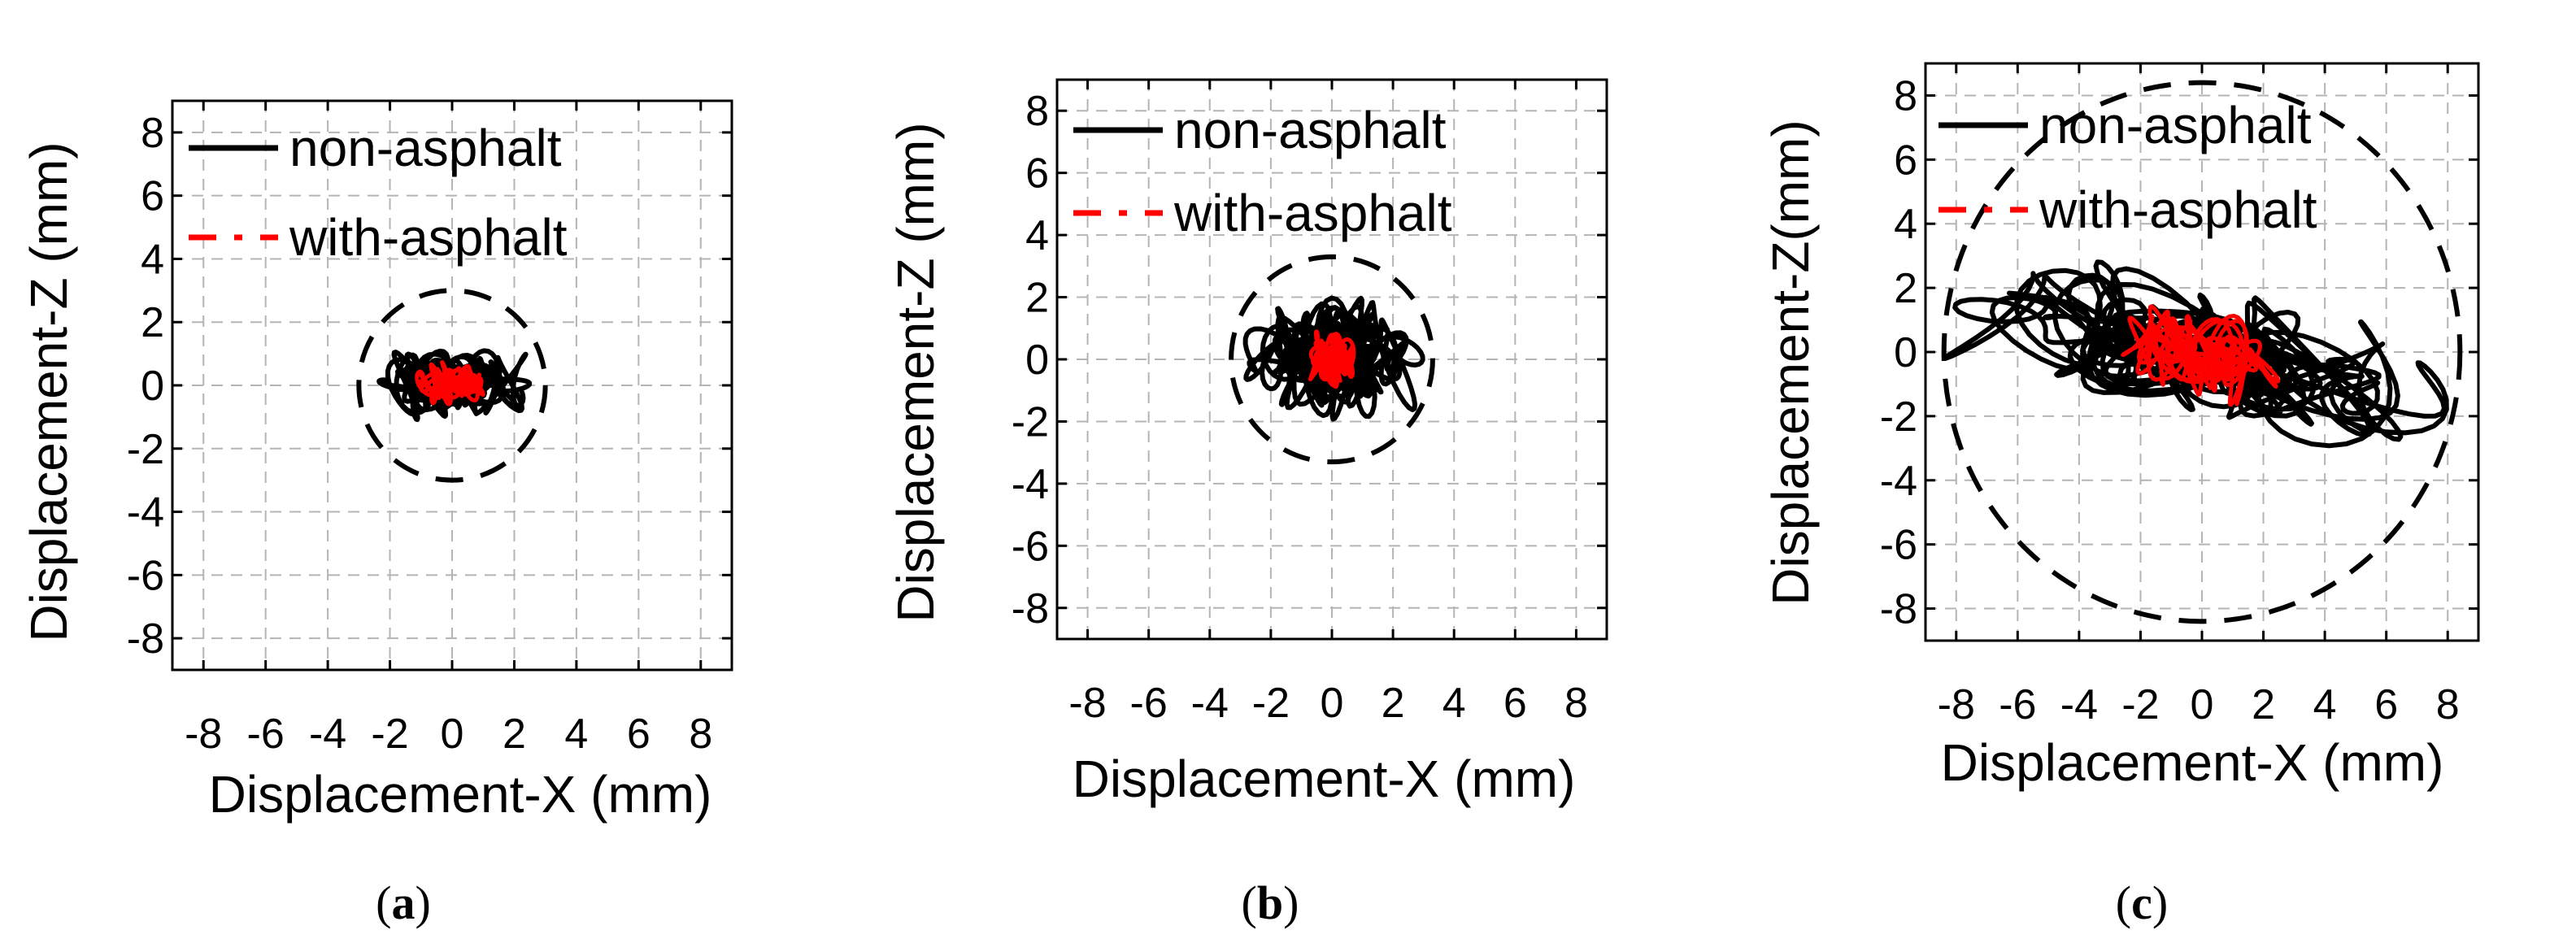  What do you see at coordinates (1271, 703) in the screenshot?
I see `xtick-label-b: -2` at bounding box center [1271, 703].